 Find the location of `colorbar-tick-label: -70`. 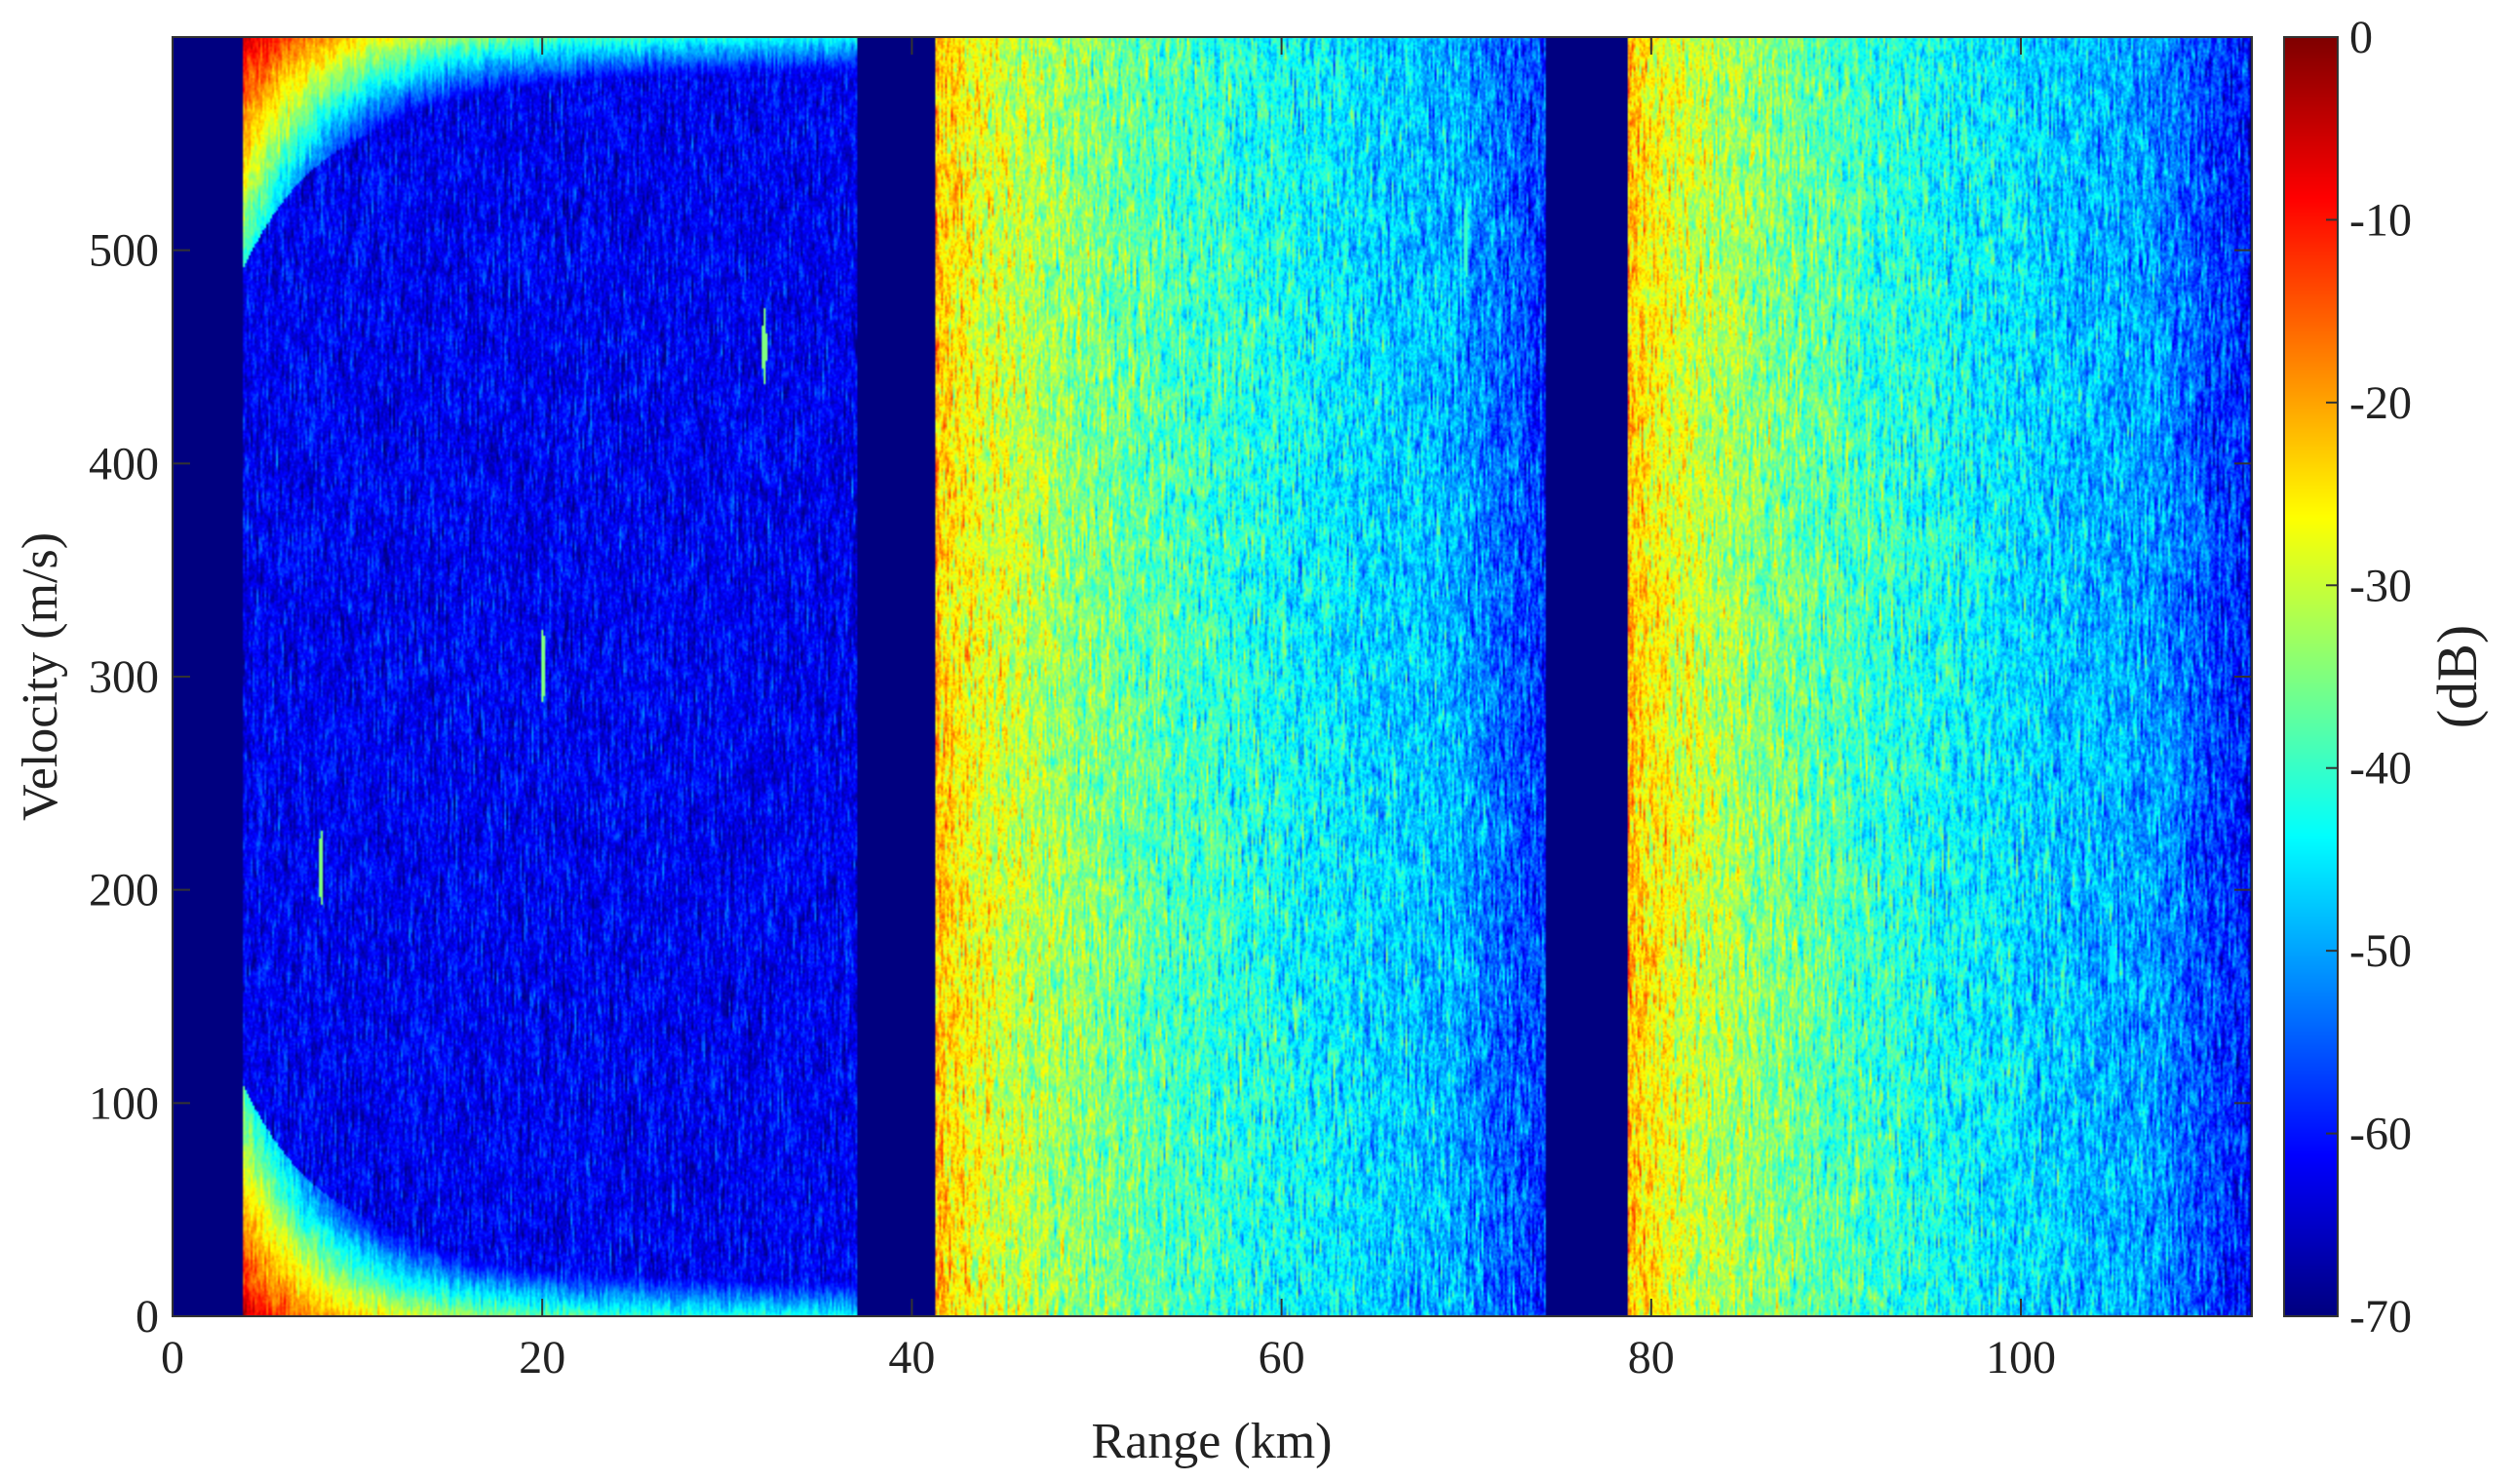

colorbar-tick-label: -70 is located at coordinates (2380, 1317).